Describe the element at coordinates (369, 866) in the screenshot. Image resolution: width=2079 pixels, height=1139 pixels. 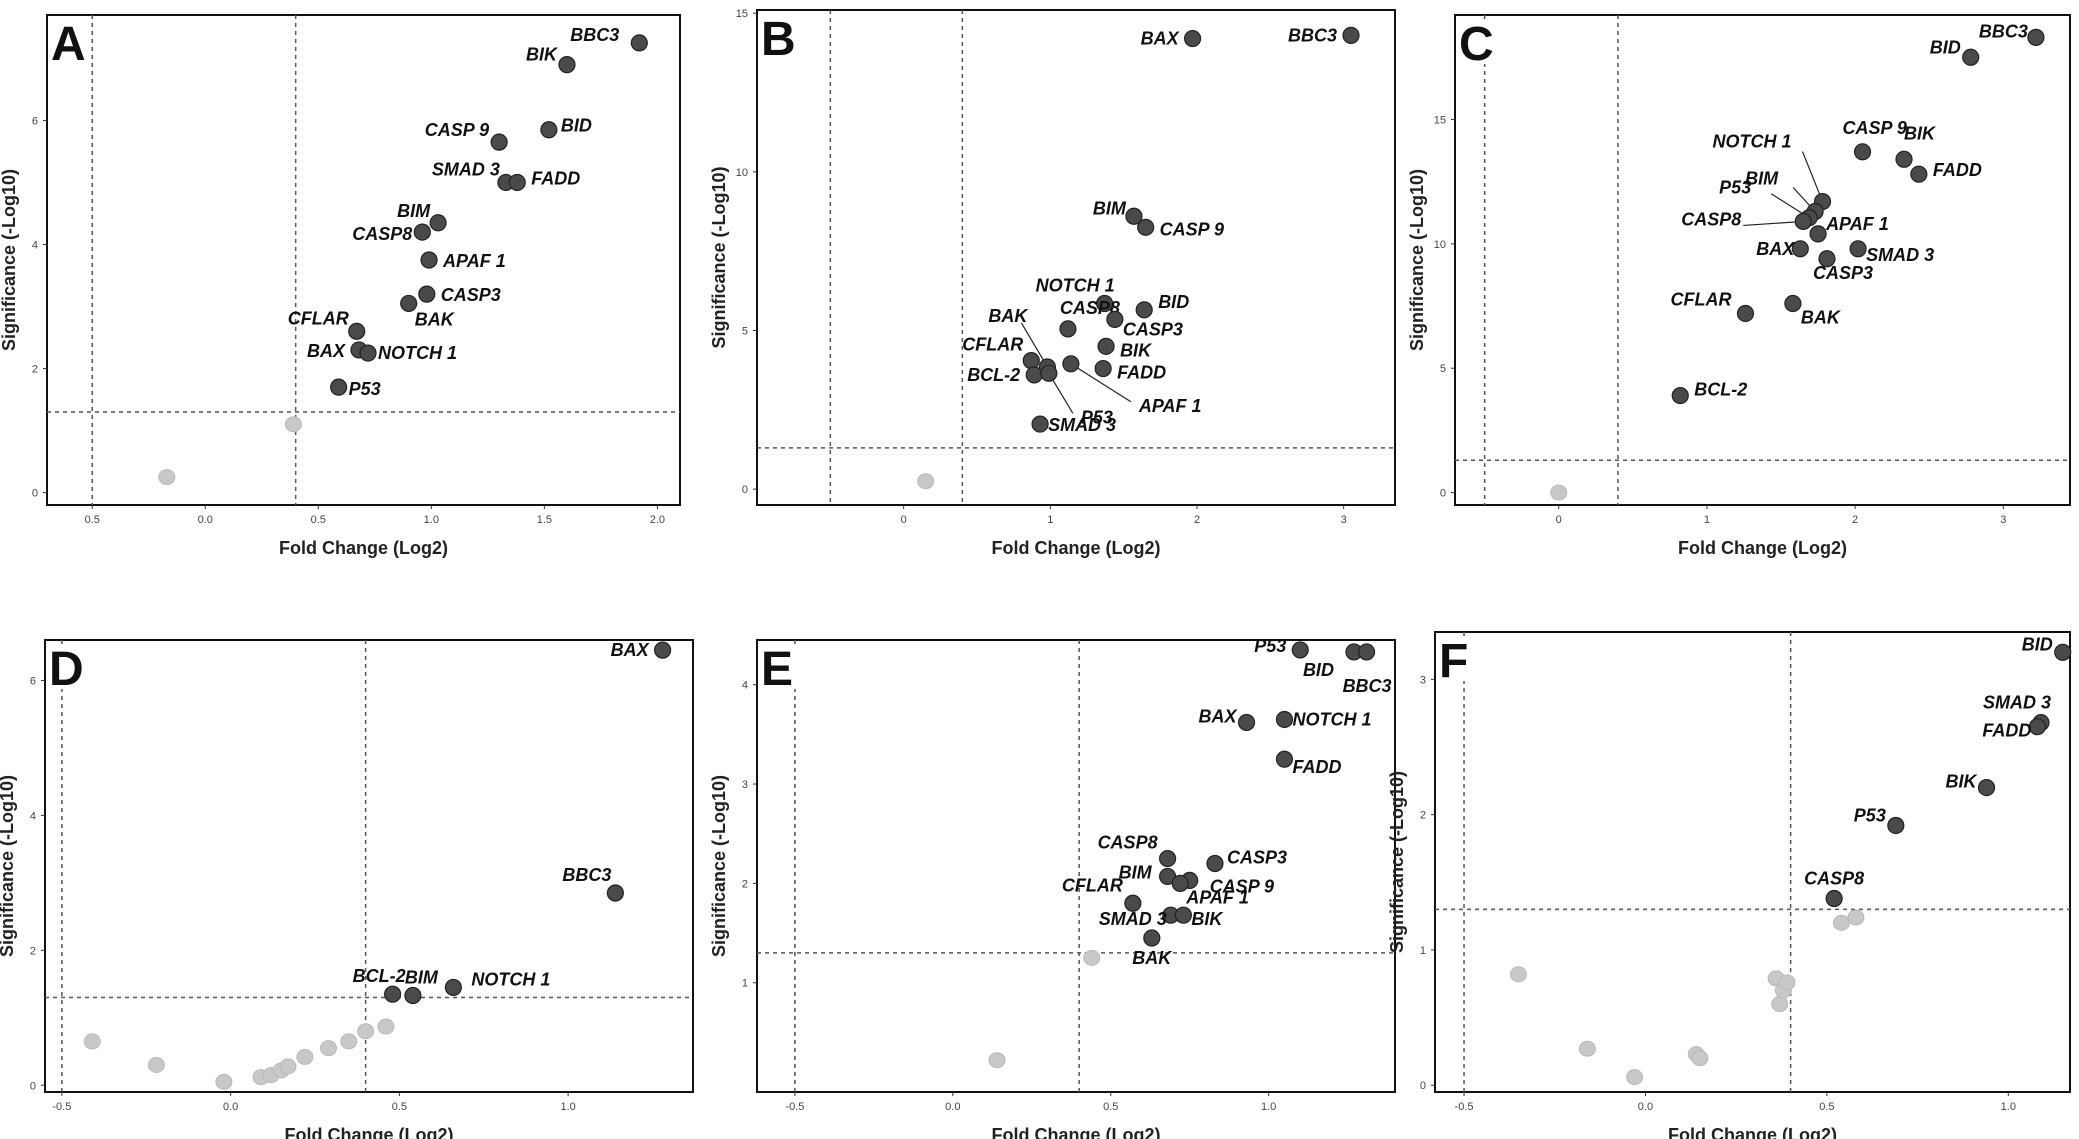
I see `plot-frame` at that location.